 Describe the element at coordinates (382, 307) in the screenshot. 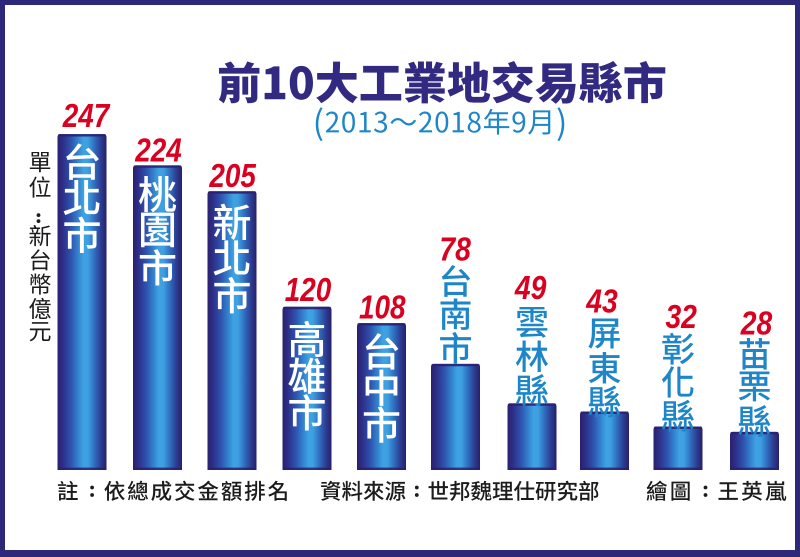

I see `svg-text: 108` at that location.